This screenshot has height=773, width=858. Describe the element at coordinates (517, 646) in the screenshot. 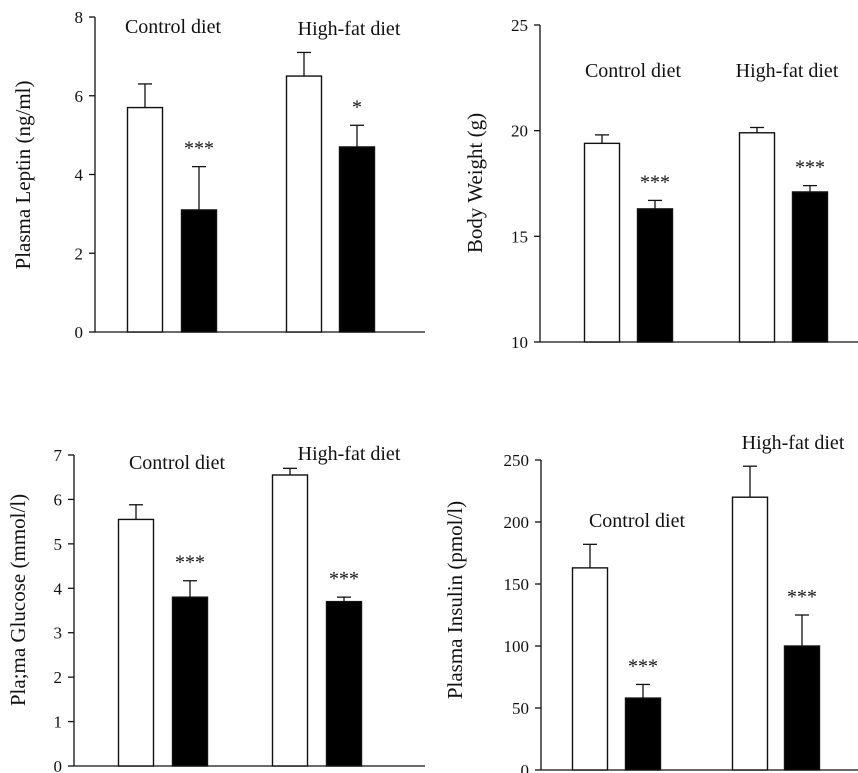

I see `y-tick-label: 100` at that location.